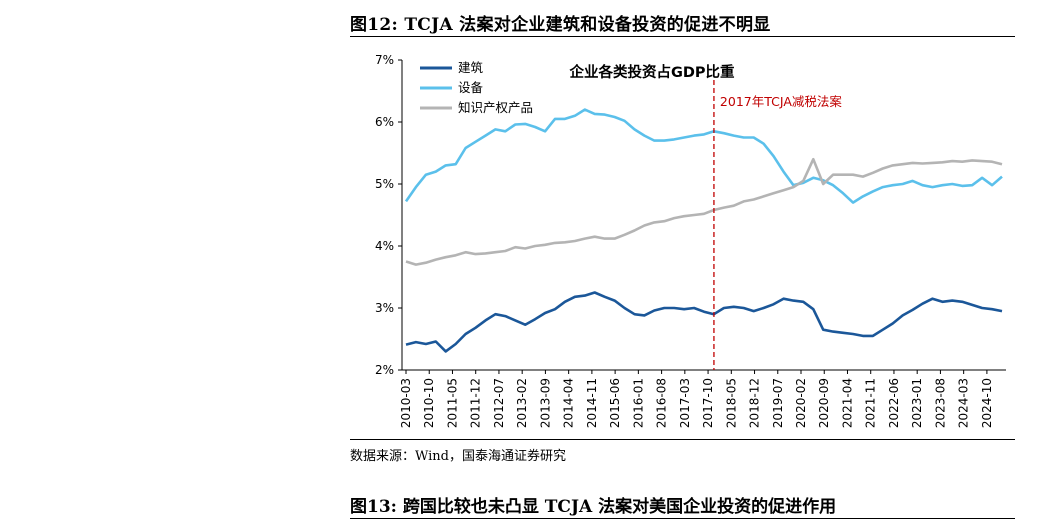 The image size is (1037, 531). I want to click on x-tick-label: 2021-11, so click(871, 403).